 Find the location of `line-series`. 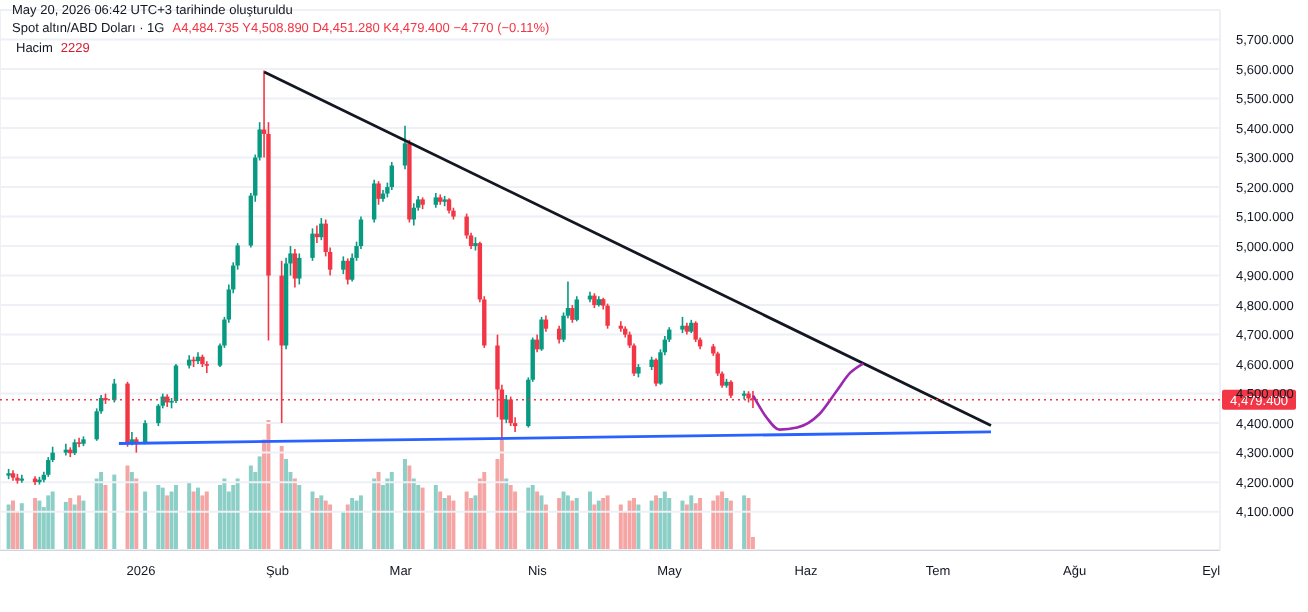

line-series is located at coordinates (808, 396).